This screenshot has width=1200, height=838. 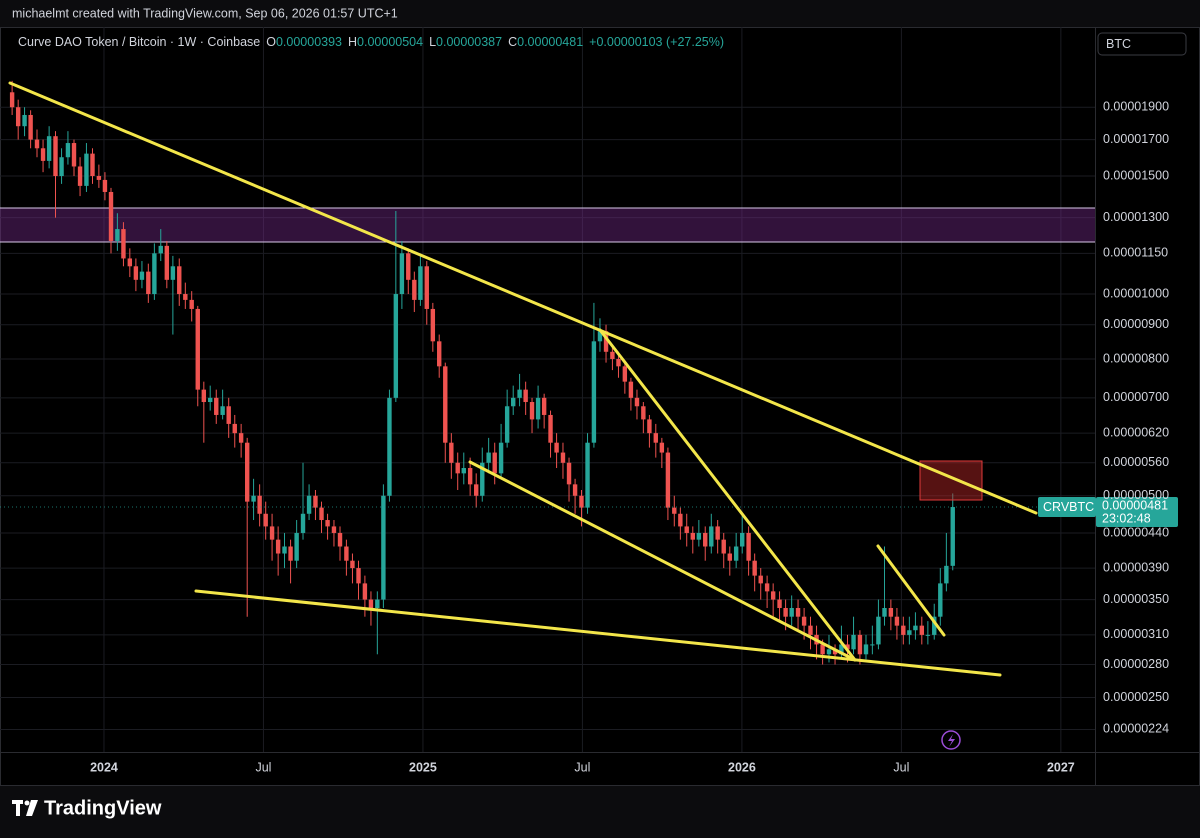 What do you see at coordinates (1118, 44) in the screenshot?
I see `currency-label: BTC` at bounding box center [1118, 44].